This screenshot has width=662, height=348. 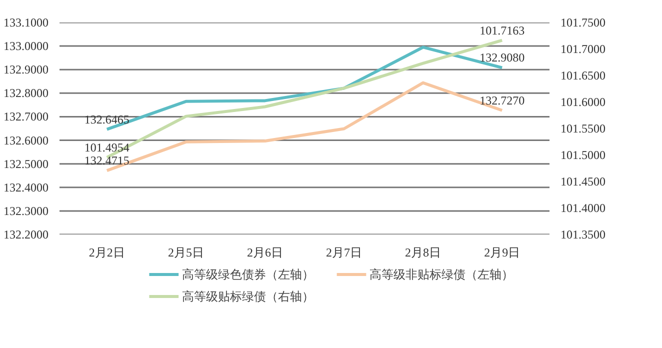 I want to click on y2-tick-label: 101.6000, so click(x=583, y=102).